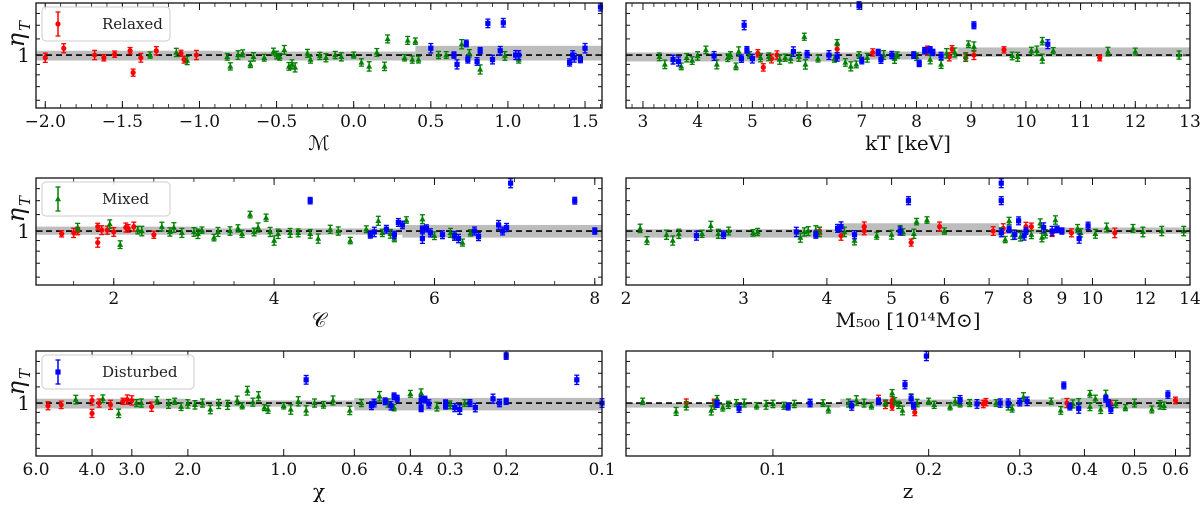 The height and width of the screenshot is (512, 1200). What do you see at coordinates (318, 143) in the screenshot?
I see `x-axis-label: ℳ` at bounding box center [318, 143].